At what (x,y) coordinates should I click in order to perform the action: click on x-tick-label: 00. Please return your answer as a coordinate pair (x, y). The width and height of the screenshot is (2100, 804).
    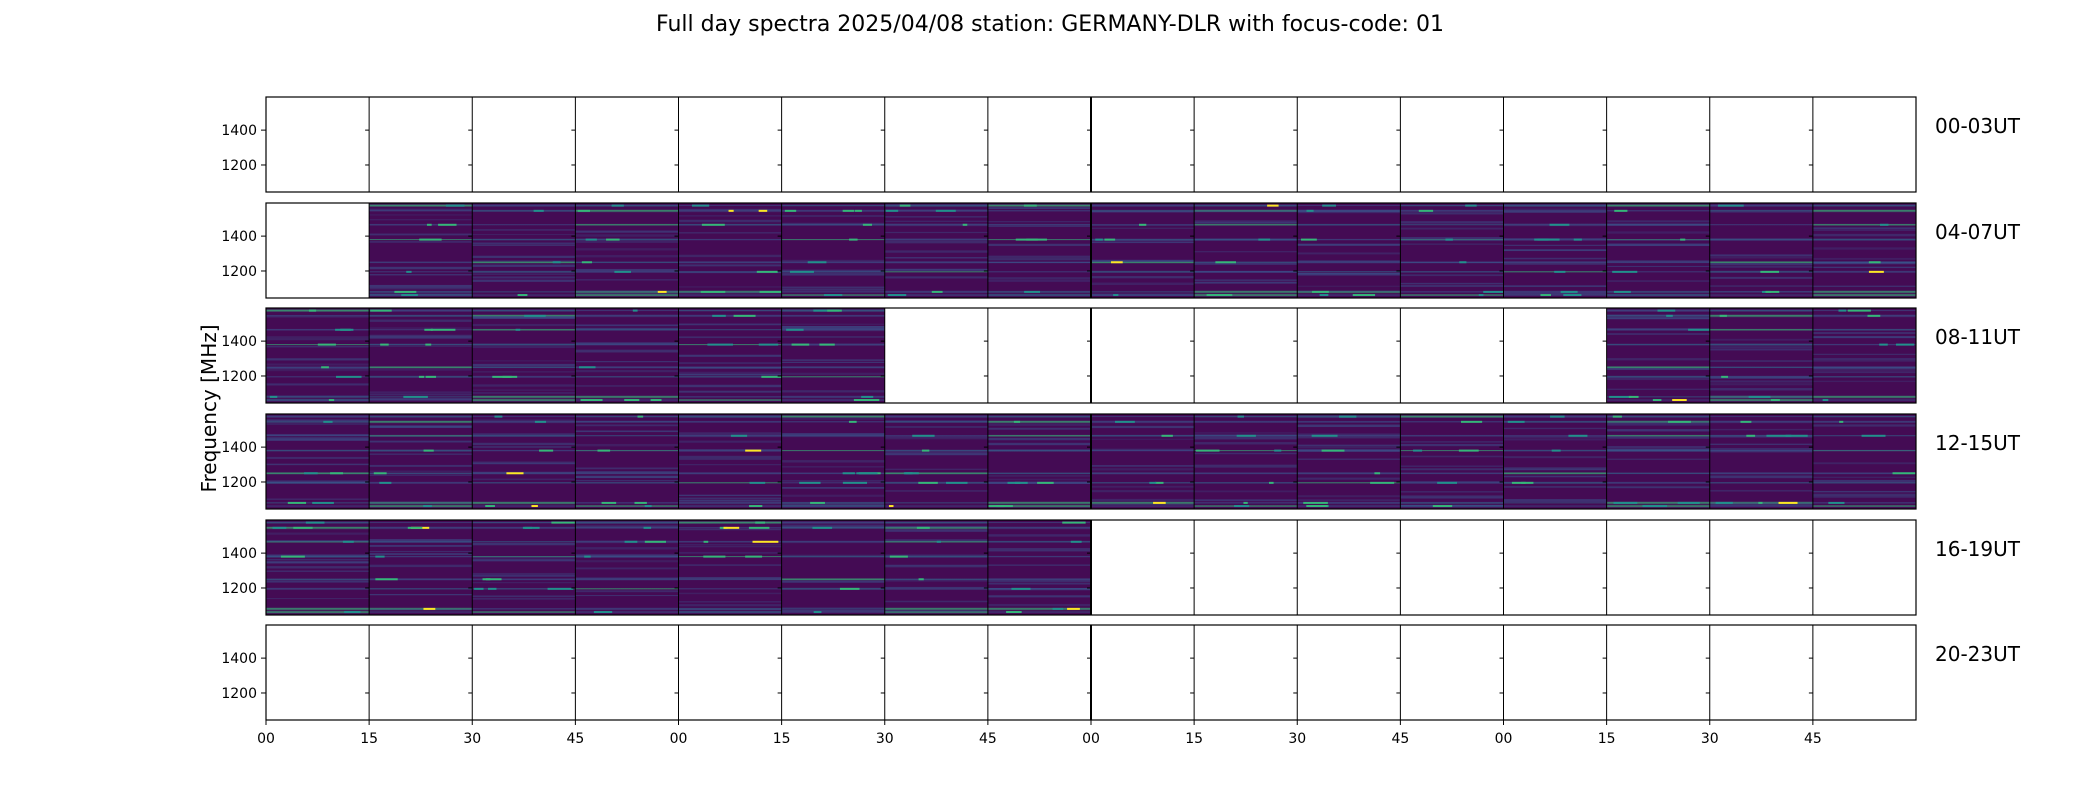
    Looking at the image, I should click on (266, 739).